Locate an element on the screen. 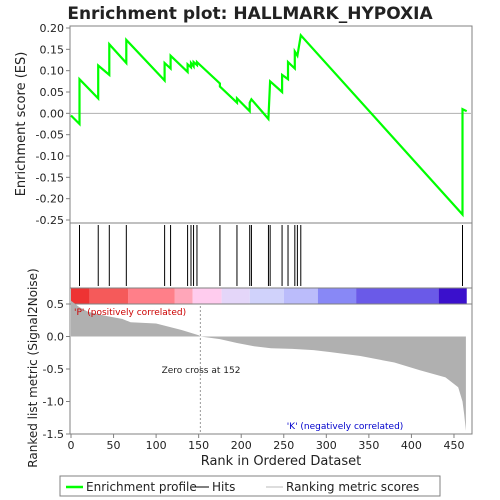 This screenshot has height=500, width=500. es-tick-label: -0.25 is located at coordinates (50, 220).